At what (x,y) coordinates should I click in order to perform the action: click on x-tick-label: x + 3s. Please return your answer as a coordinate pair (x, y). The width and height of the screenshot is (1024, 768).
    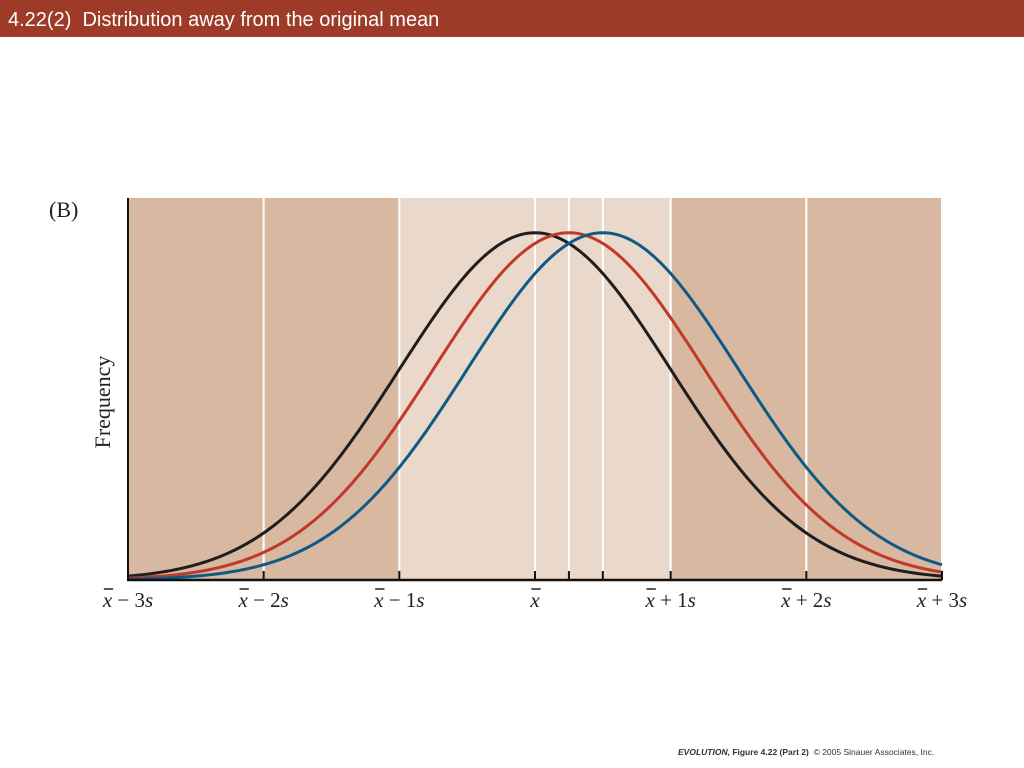
    Looking at the image, I should click on (941, 600).